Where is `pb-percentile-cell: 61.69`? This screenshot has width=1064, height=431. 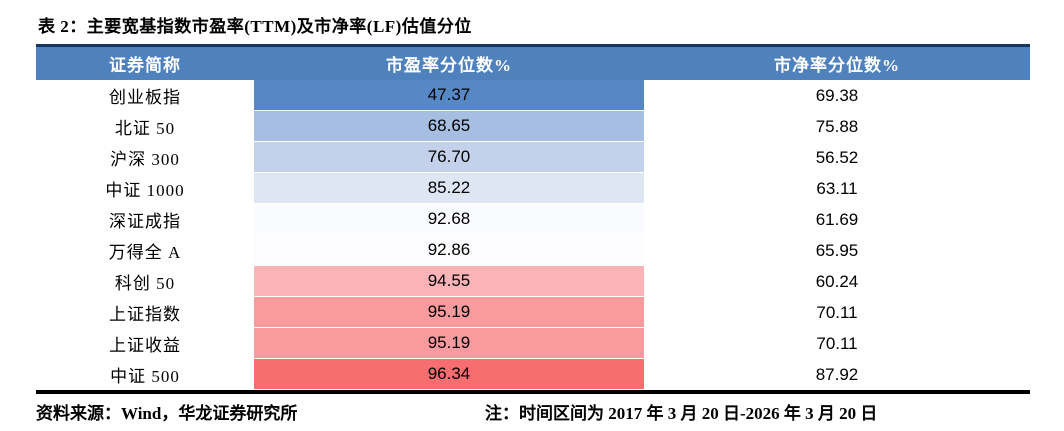 pb-percentile-cell: 61.69 is located at coordinates (837, 219).